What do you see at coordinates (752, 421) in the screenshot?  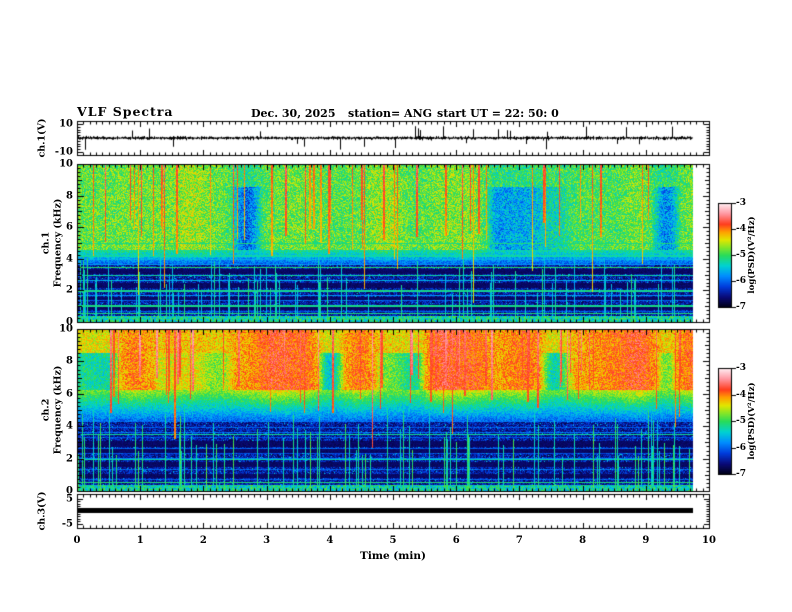 I see `colorbar2-label: log(PSD)(V²/Hz)` at bounding box center [752, 421].